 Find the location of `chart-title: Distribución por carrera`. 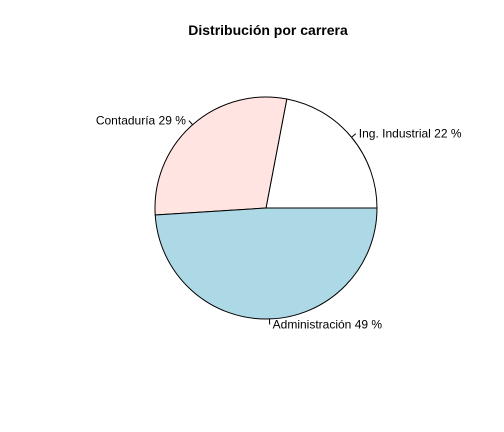

chart-title: Distribución por carrera is located at coordinates (268, 30).